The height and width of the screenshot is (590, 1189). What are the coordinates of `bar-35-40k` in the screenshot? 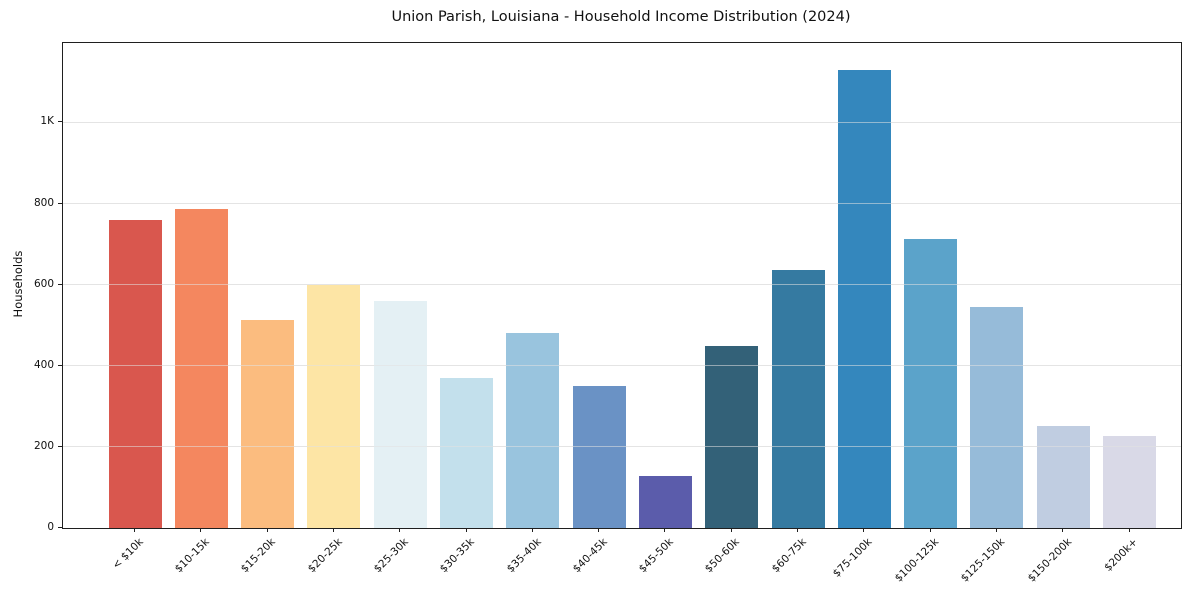 It's located at (533, 430).